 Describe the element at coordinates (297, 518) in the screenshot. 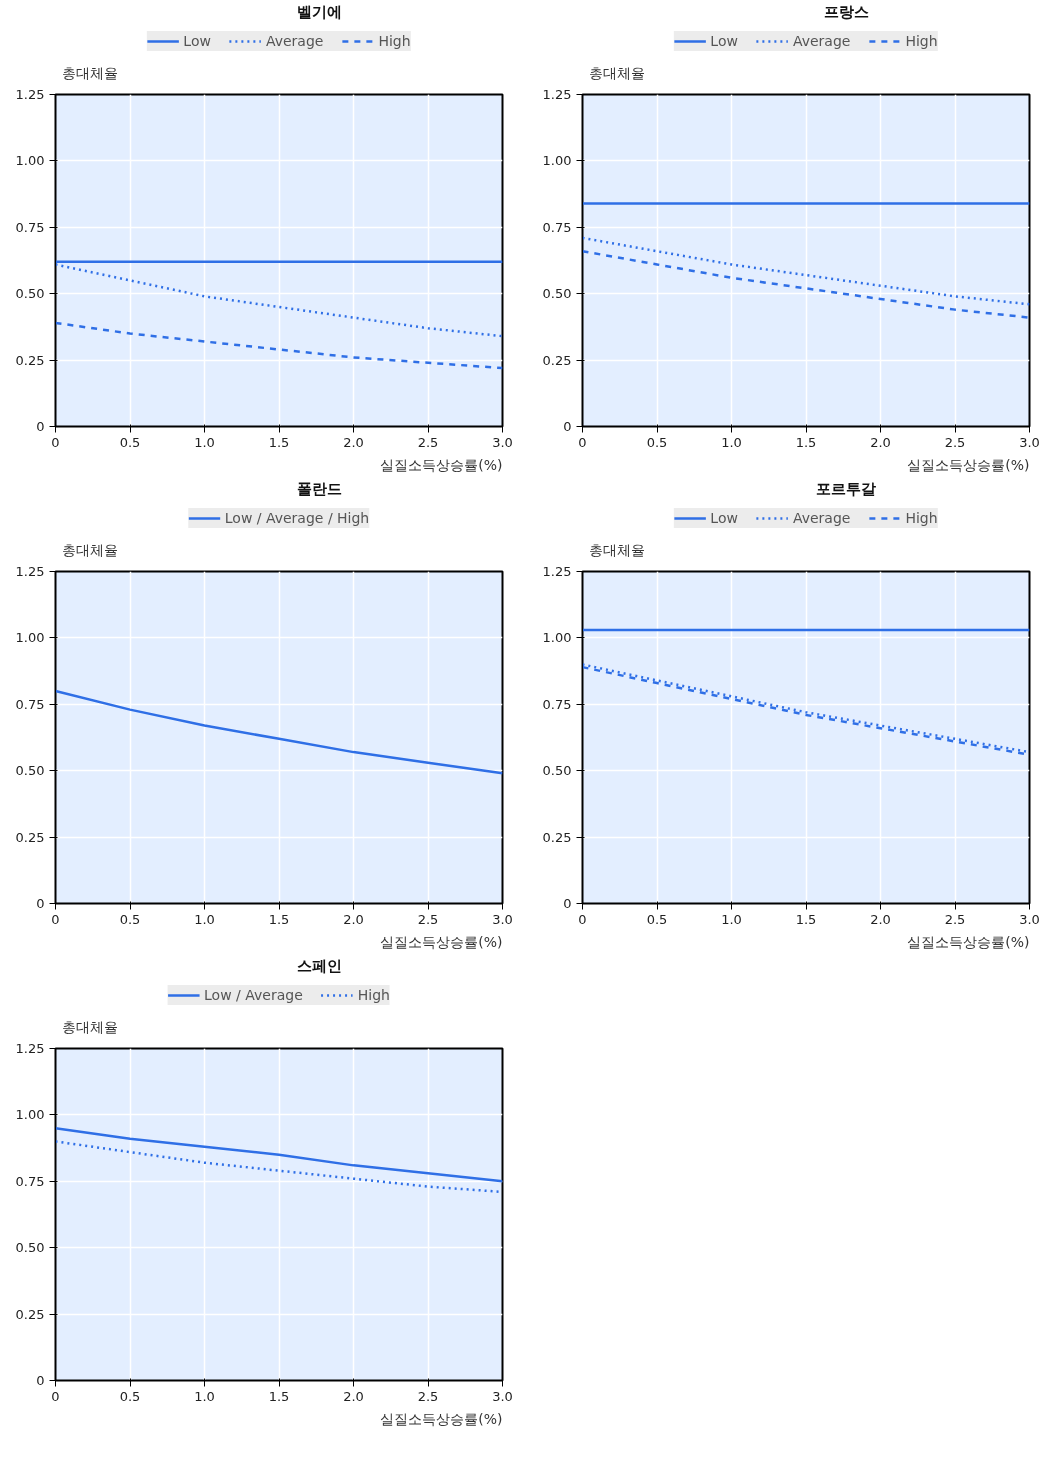

I see `legend-label: Low / Average / High` at that location.